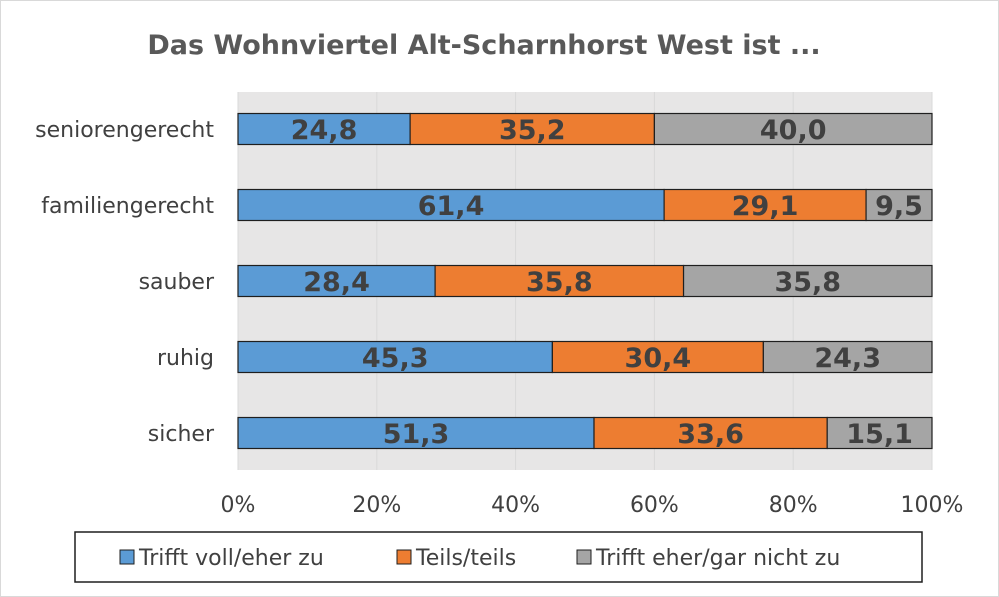 The image size is (999, 597). What do you see at coordinates (932, 505) in the screenshot?
I see `x-tick-label: 100%` at bounding box center [932, 505].